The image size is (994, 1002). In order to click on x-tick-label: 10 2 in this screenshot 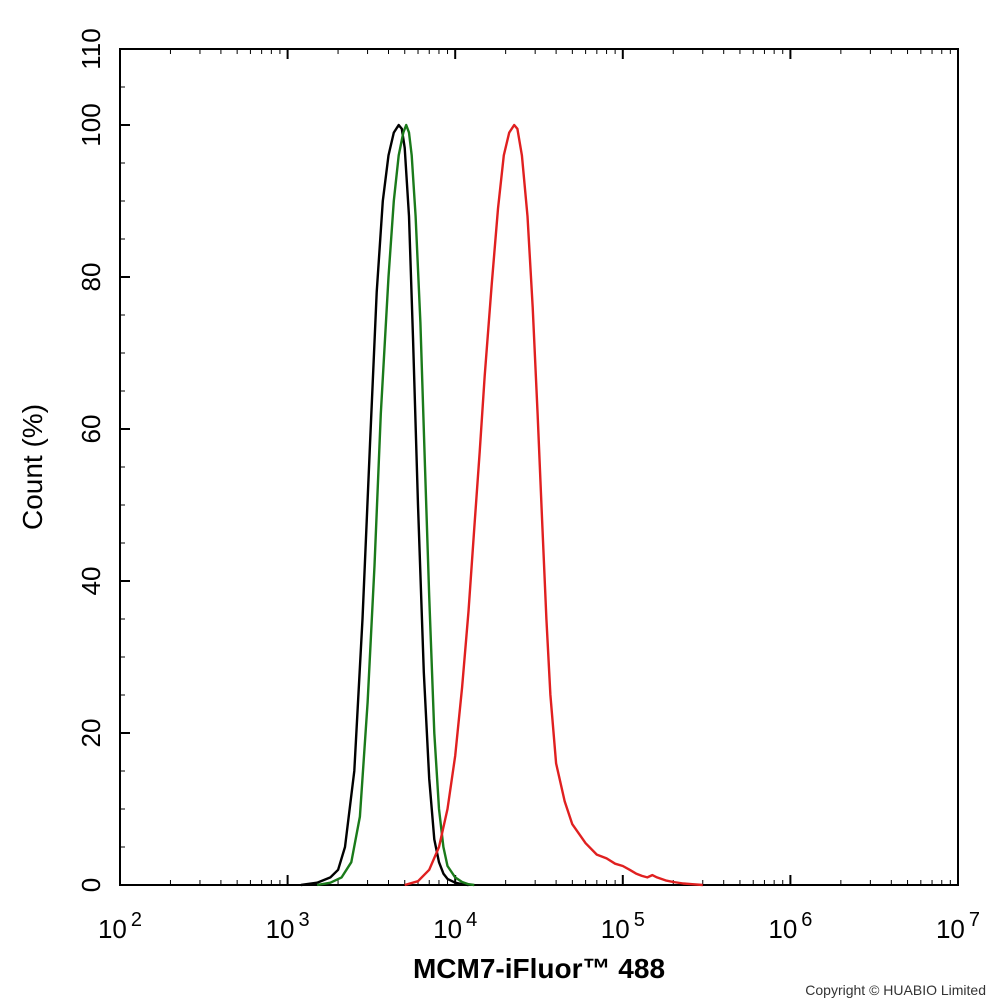, I will do `click(120, 926)`.